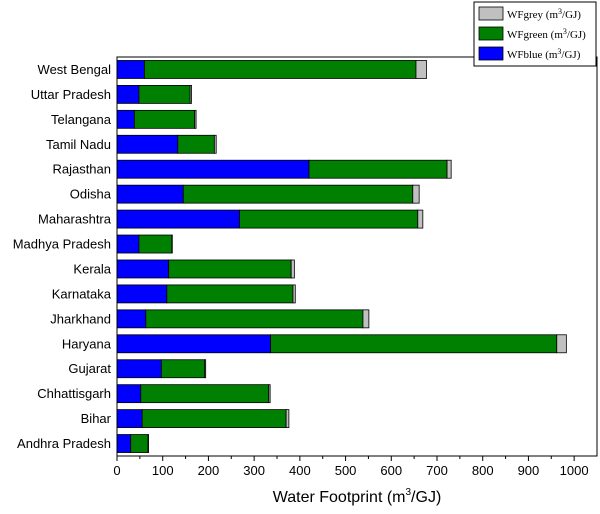 This screenshot has width=600, height=514. Describe the element at coordinates (96, 418) in the screenshot. I see `category-label-14: Bihar` at that location.